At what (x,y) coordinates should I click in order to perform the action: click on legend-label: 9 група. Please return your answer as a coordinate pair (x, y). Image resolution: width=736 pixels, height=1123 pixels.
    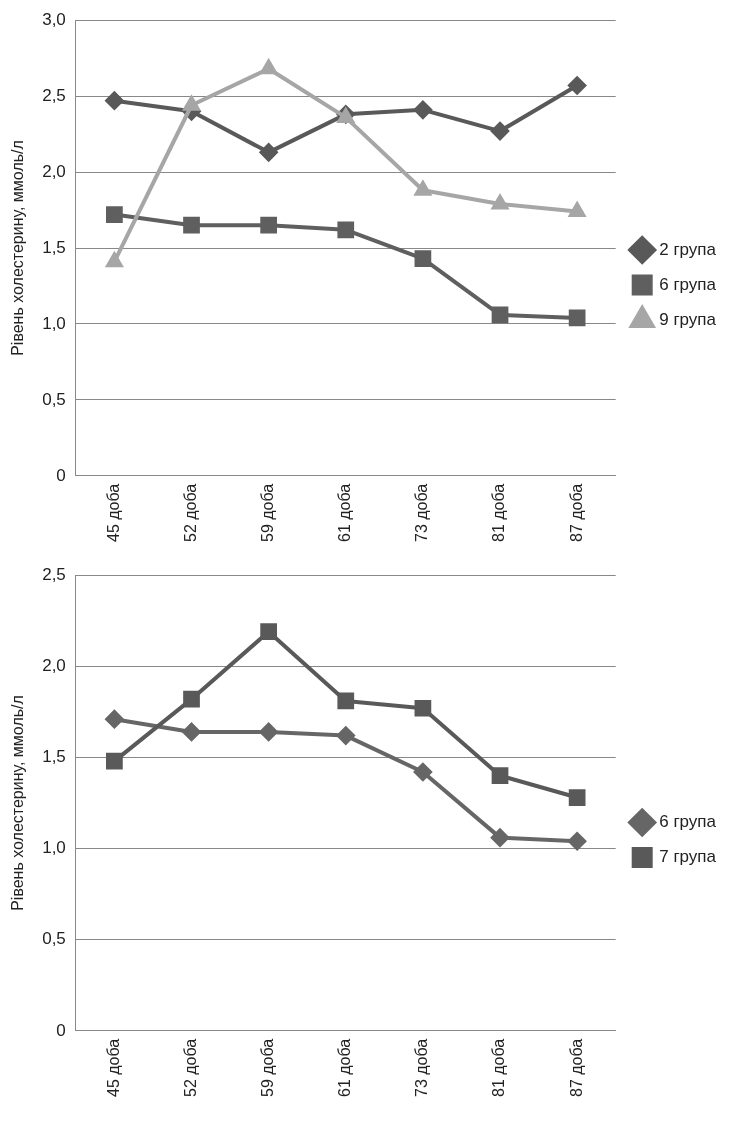
    Looking at the image, I should click on (688, 319).